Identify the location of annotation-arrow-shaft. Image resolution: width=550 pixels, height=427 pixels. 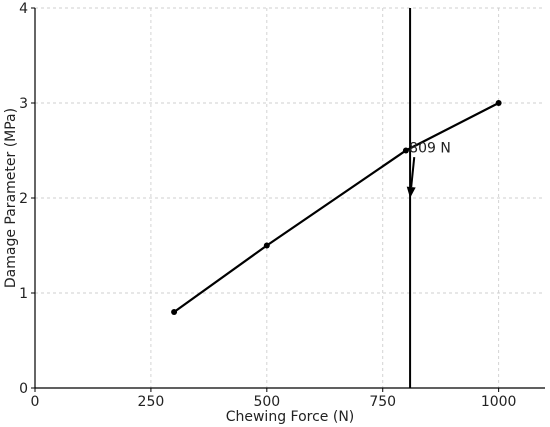
(413, 172).